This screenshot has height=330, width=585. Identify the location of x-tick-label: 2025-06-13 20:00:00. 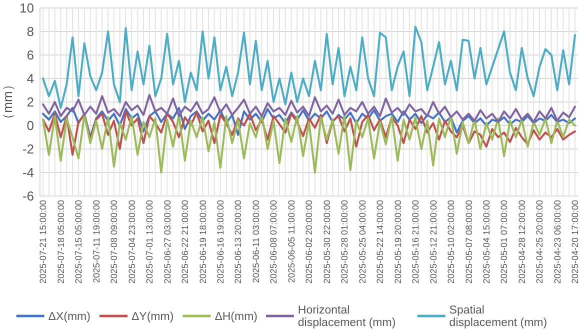
(238, 242).